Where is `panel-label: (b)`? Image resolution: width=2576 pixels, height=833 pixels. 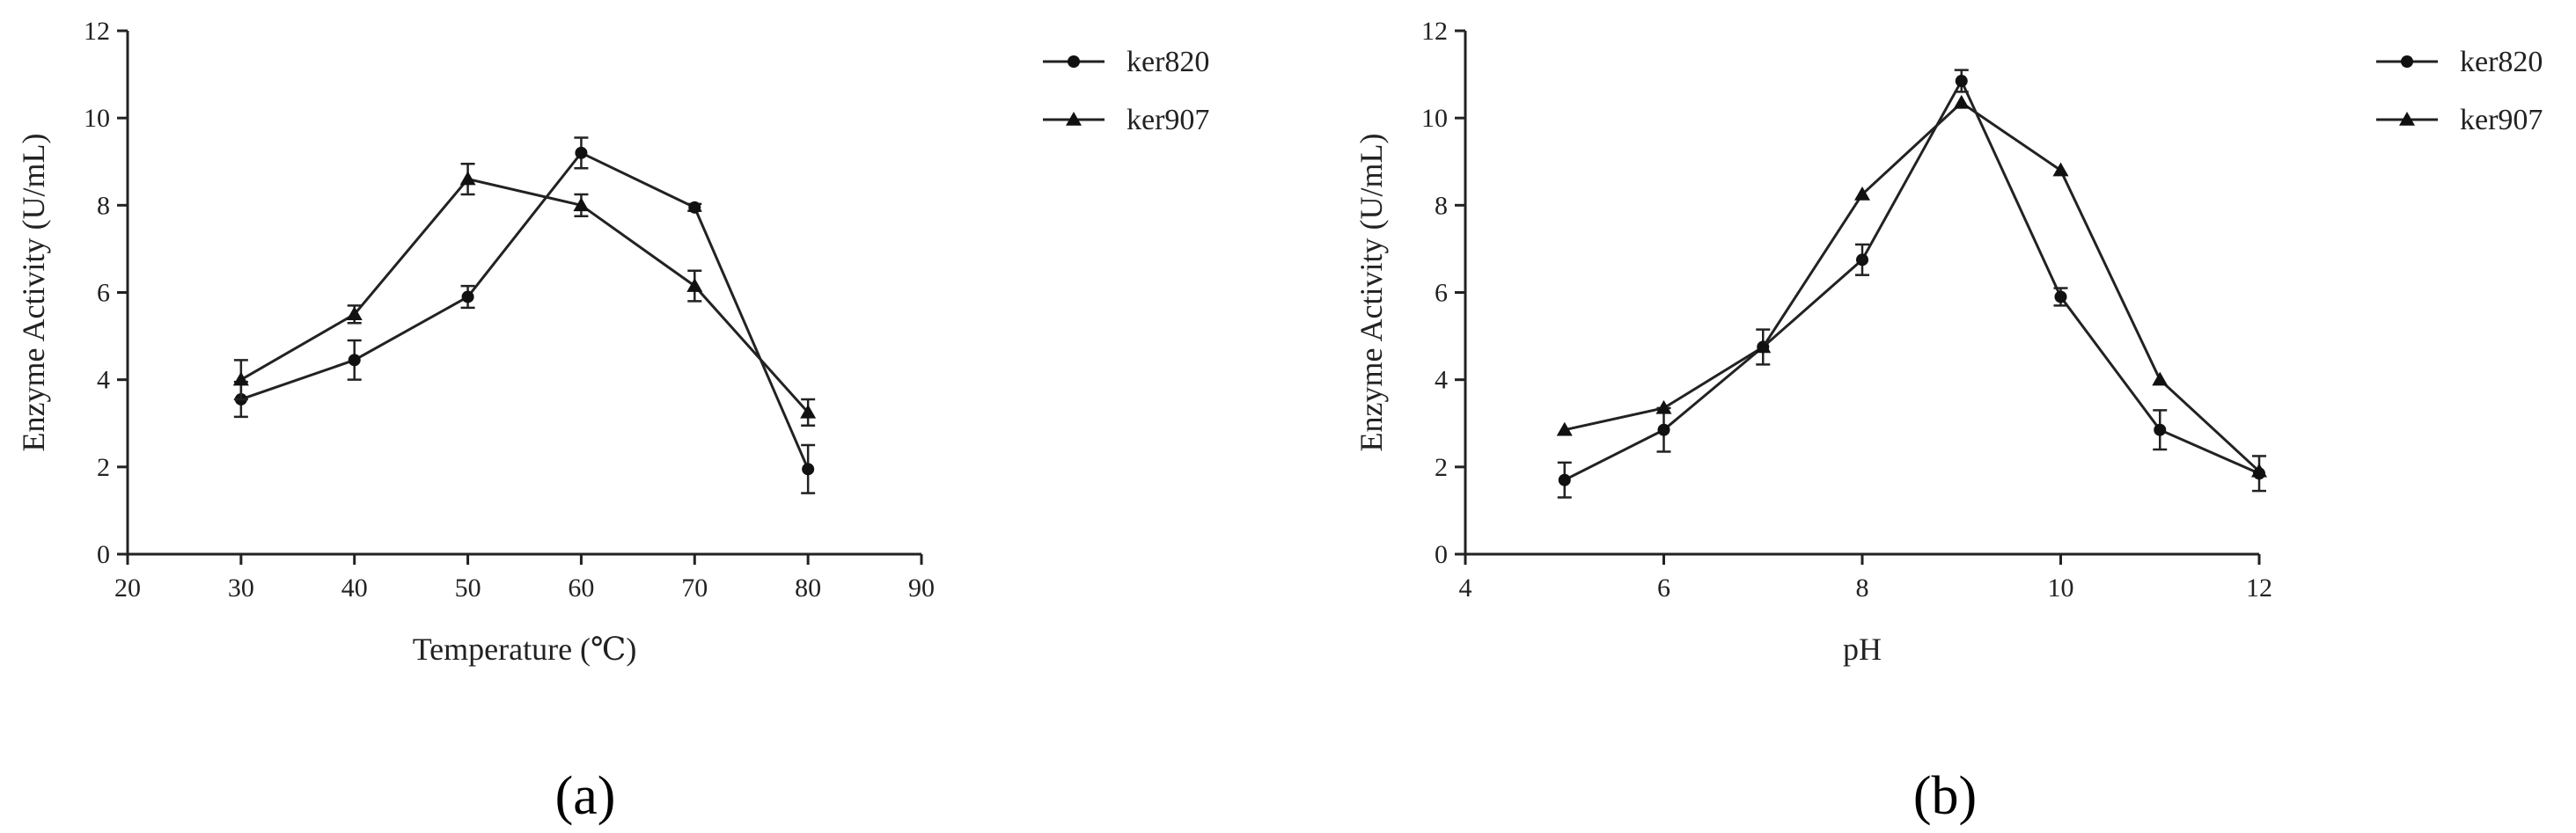
panel-label: (b) is located at coordinates (1945, 796).